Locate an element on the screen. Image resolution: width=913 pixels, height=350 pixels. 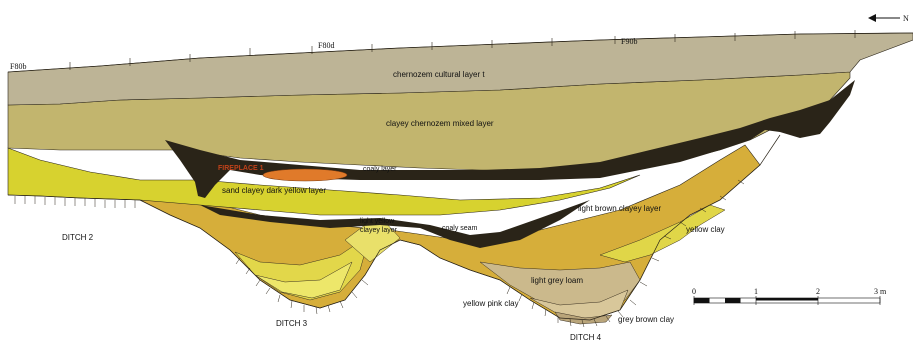
fireplace-lens is located at coordinates (305, 175).